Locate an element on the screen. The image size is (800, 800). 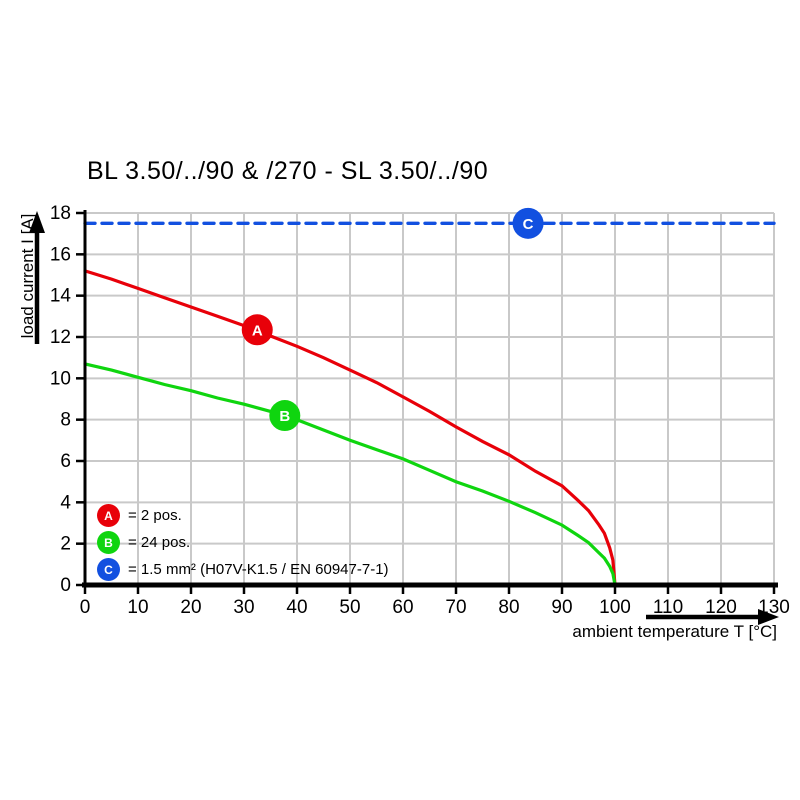
x-tick-label: 10 is located at coordinates (137, 607).